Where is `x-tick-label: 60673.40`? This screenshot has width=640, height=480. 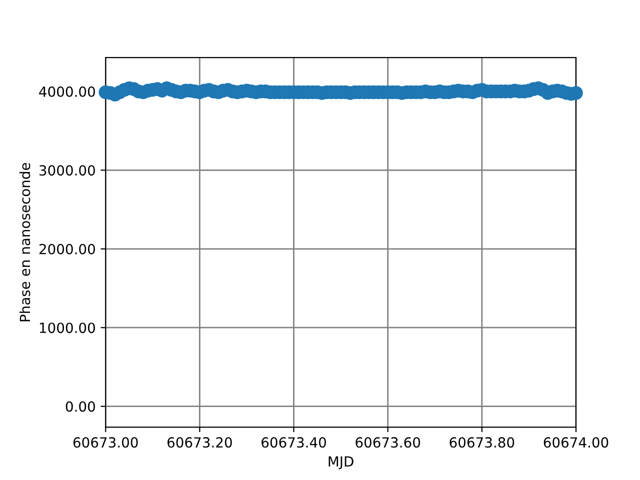 x-tick-label: 60673.40 is located at coordinates (294, 442).